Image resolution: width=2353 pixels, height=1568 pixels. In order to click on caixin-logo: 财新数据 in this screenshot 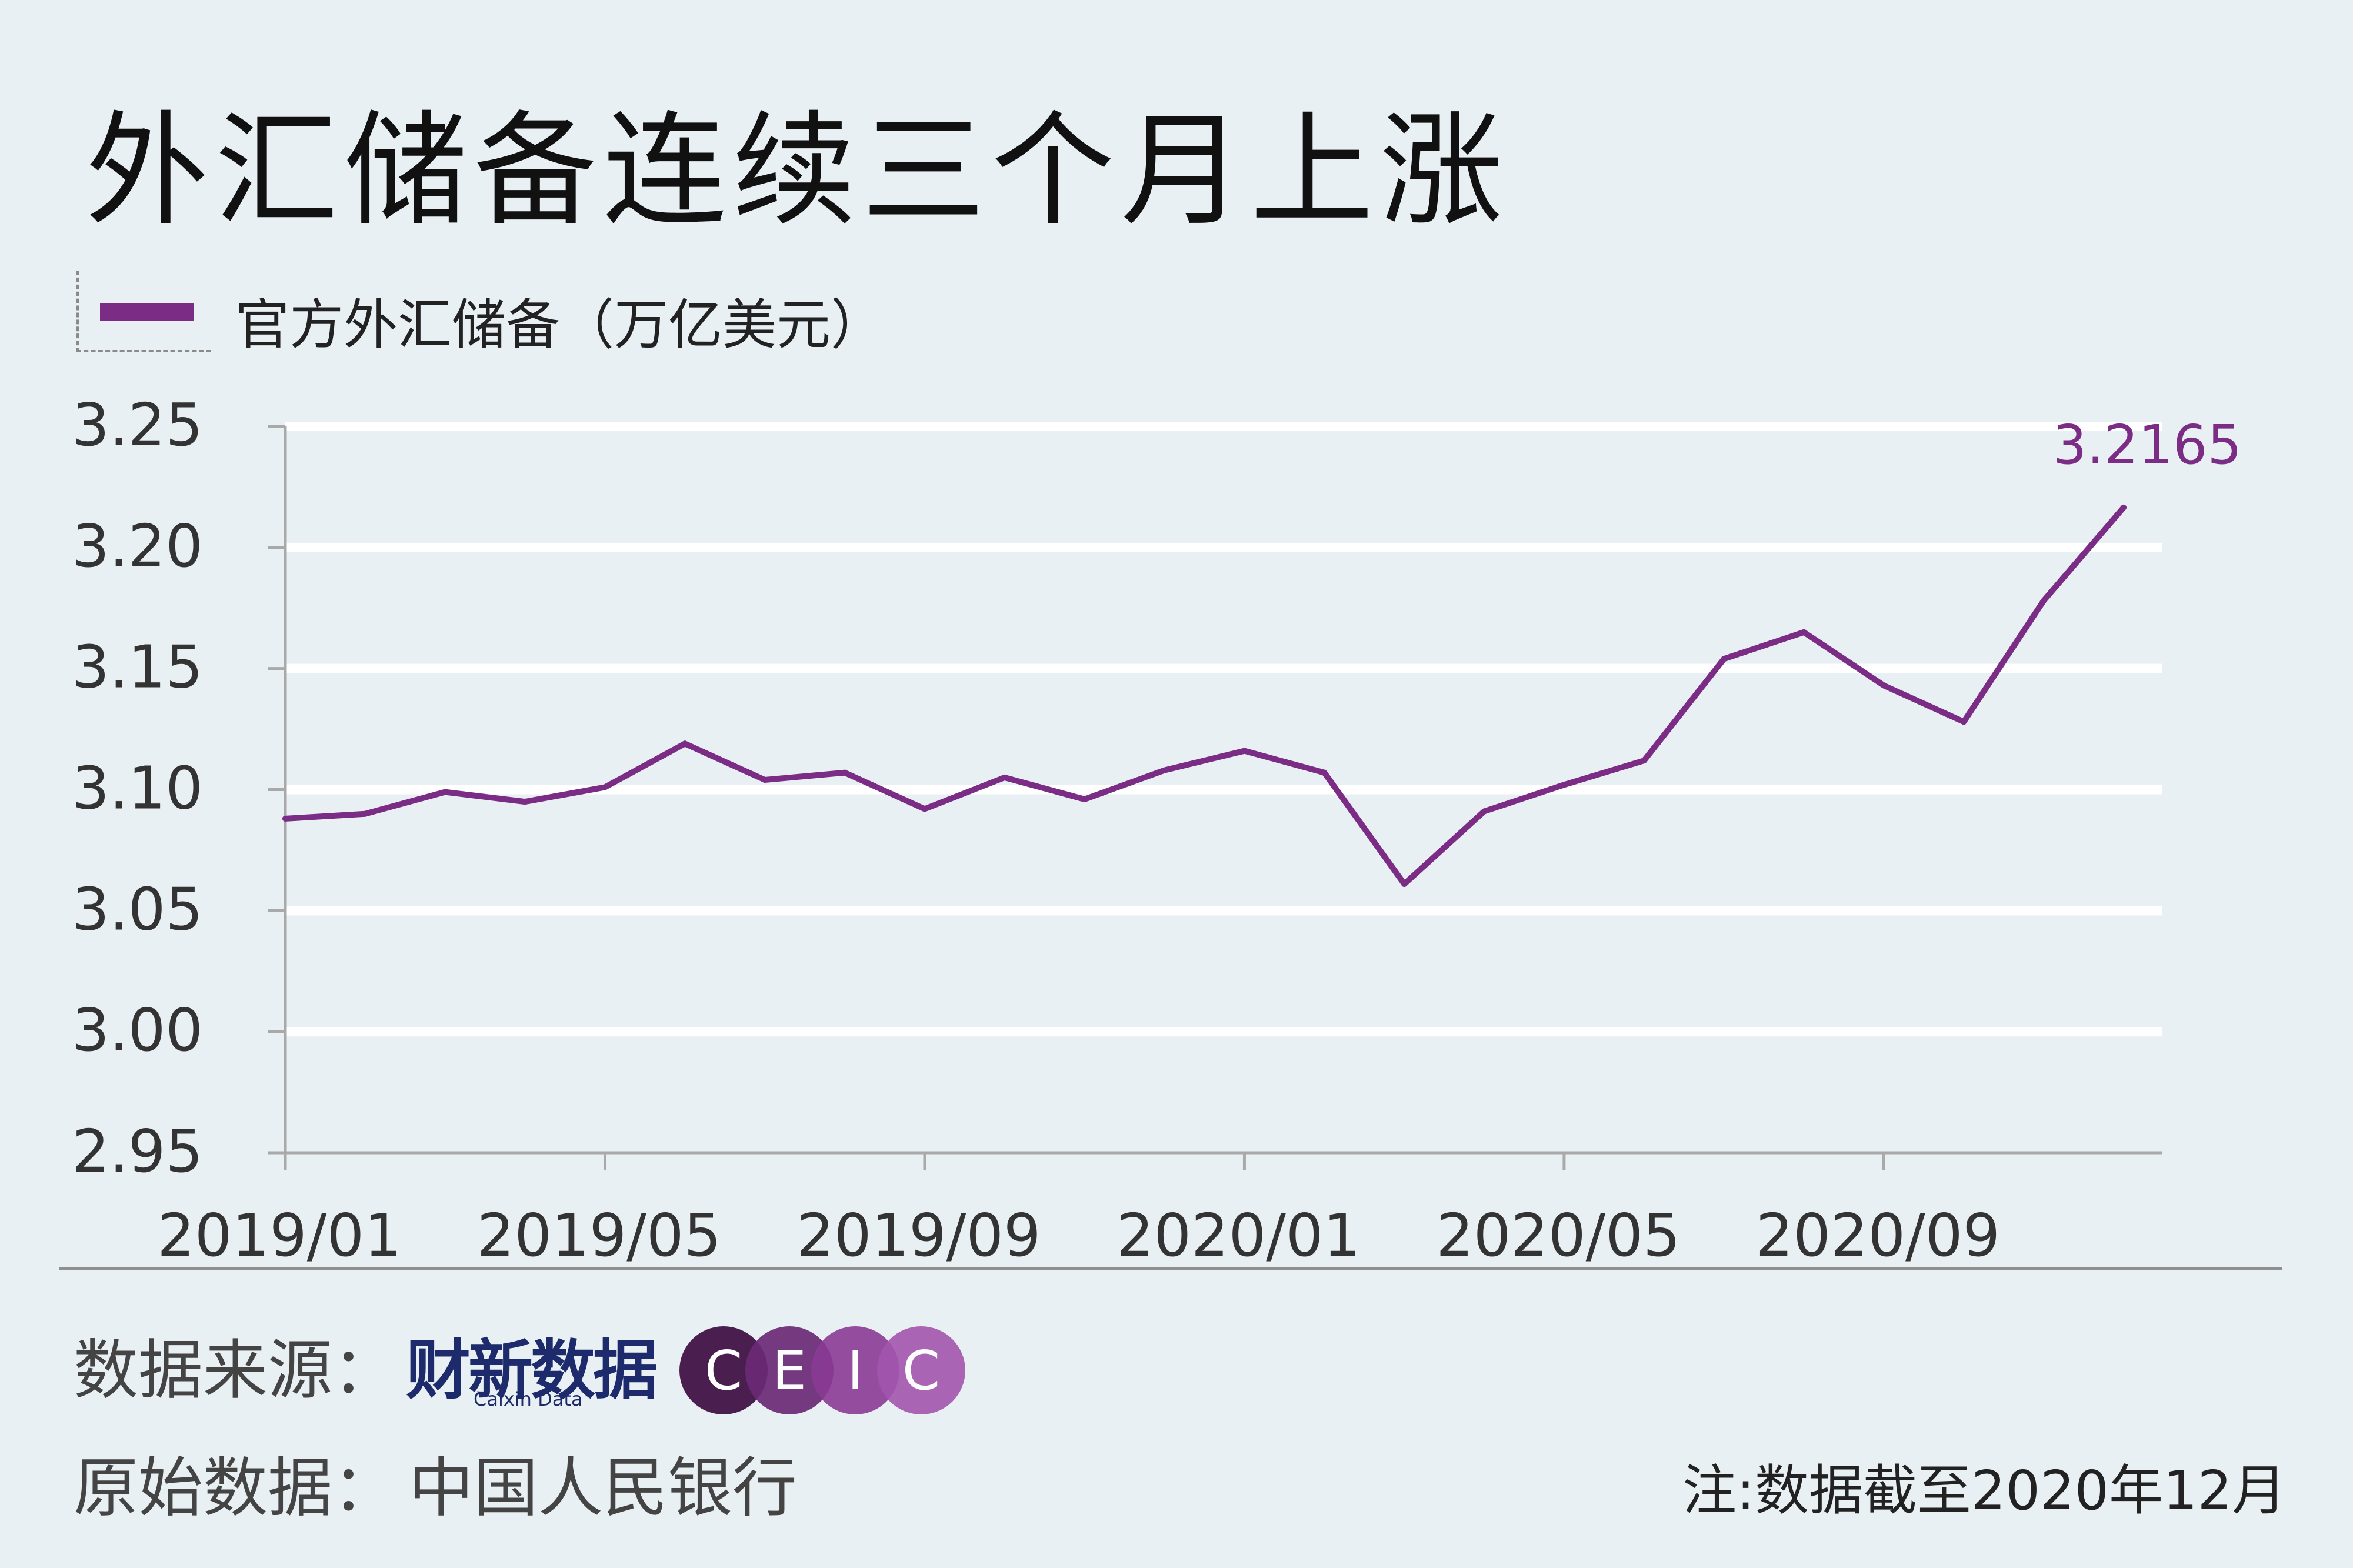, I will do `click(532, 1370)`.